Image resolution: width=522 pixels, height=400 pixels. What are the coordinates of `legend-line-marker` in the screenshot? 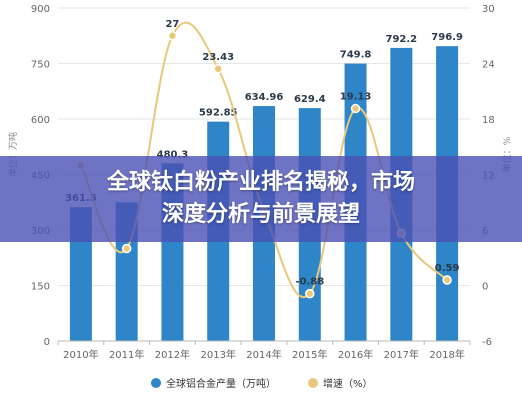 It's located at (313, 383).